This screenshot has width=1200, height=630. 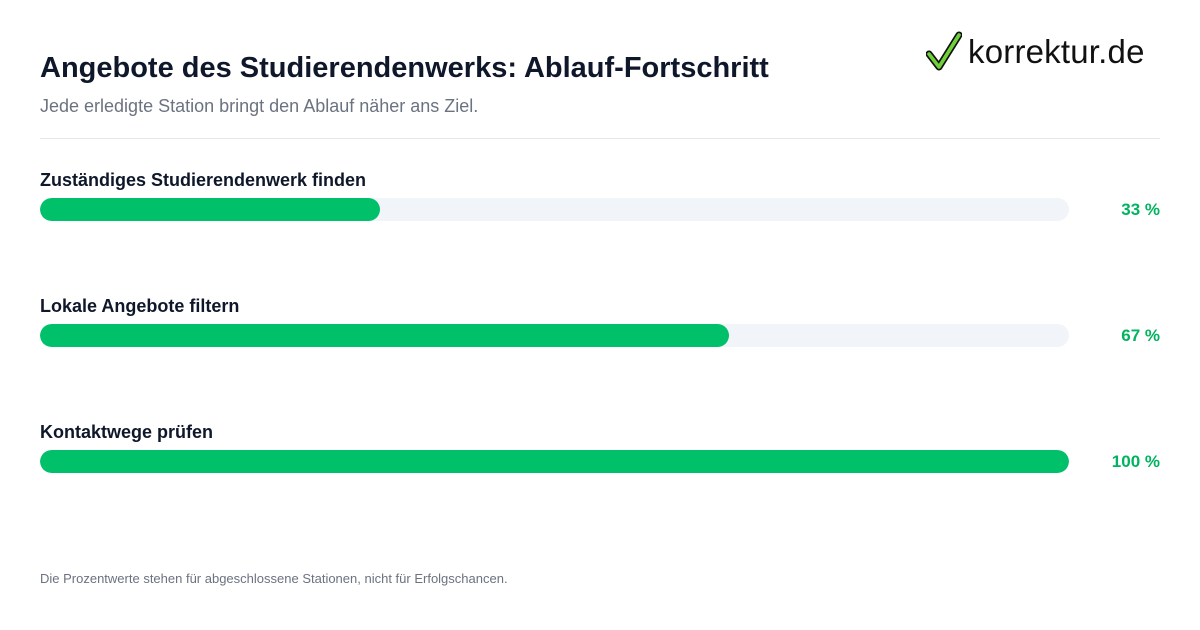 I want to click on progress-label: Zuständiges Studierendenwerk finden, so click(x=203, y=180).